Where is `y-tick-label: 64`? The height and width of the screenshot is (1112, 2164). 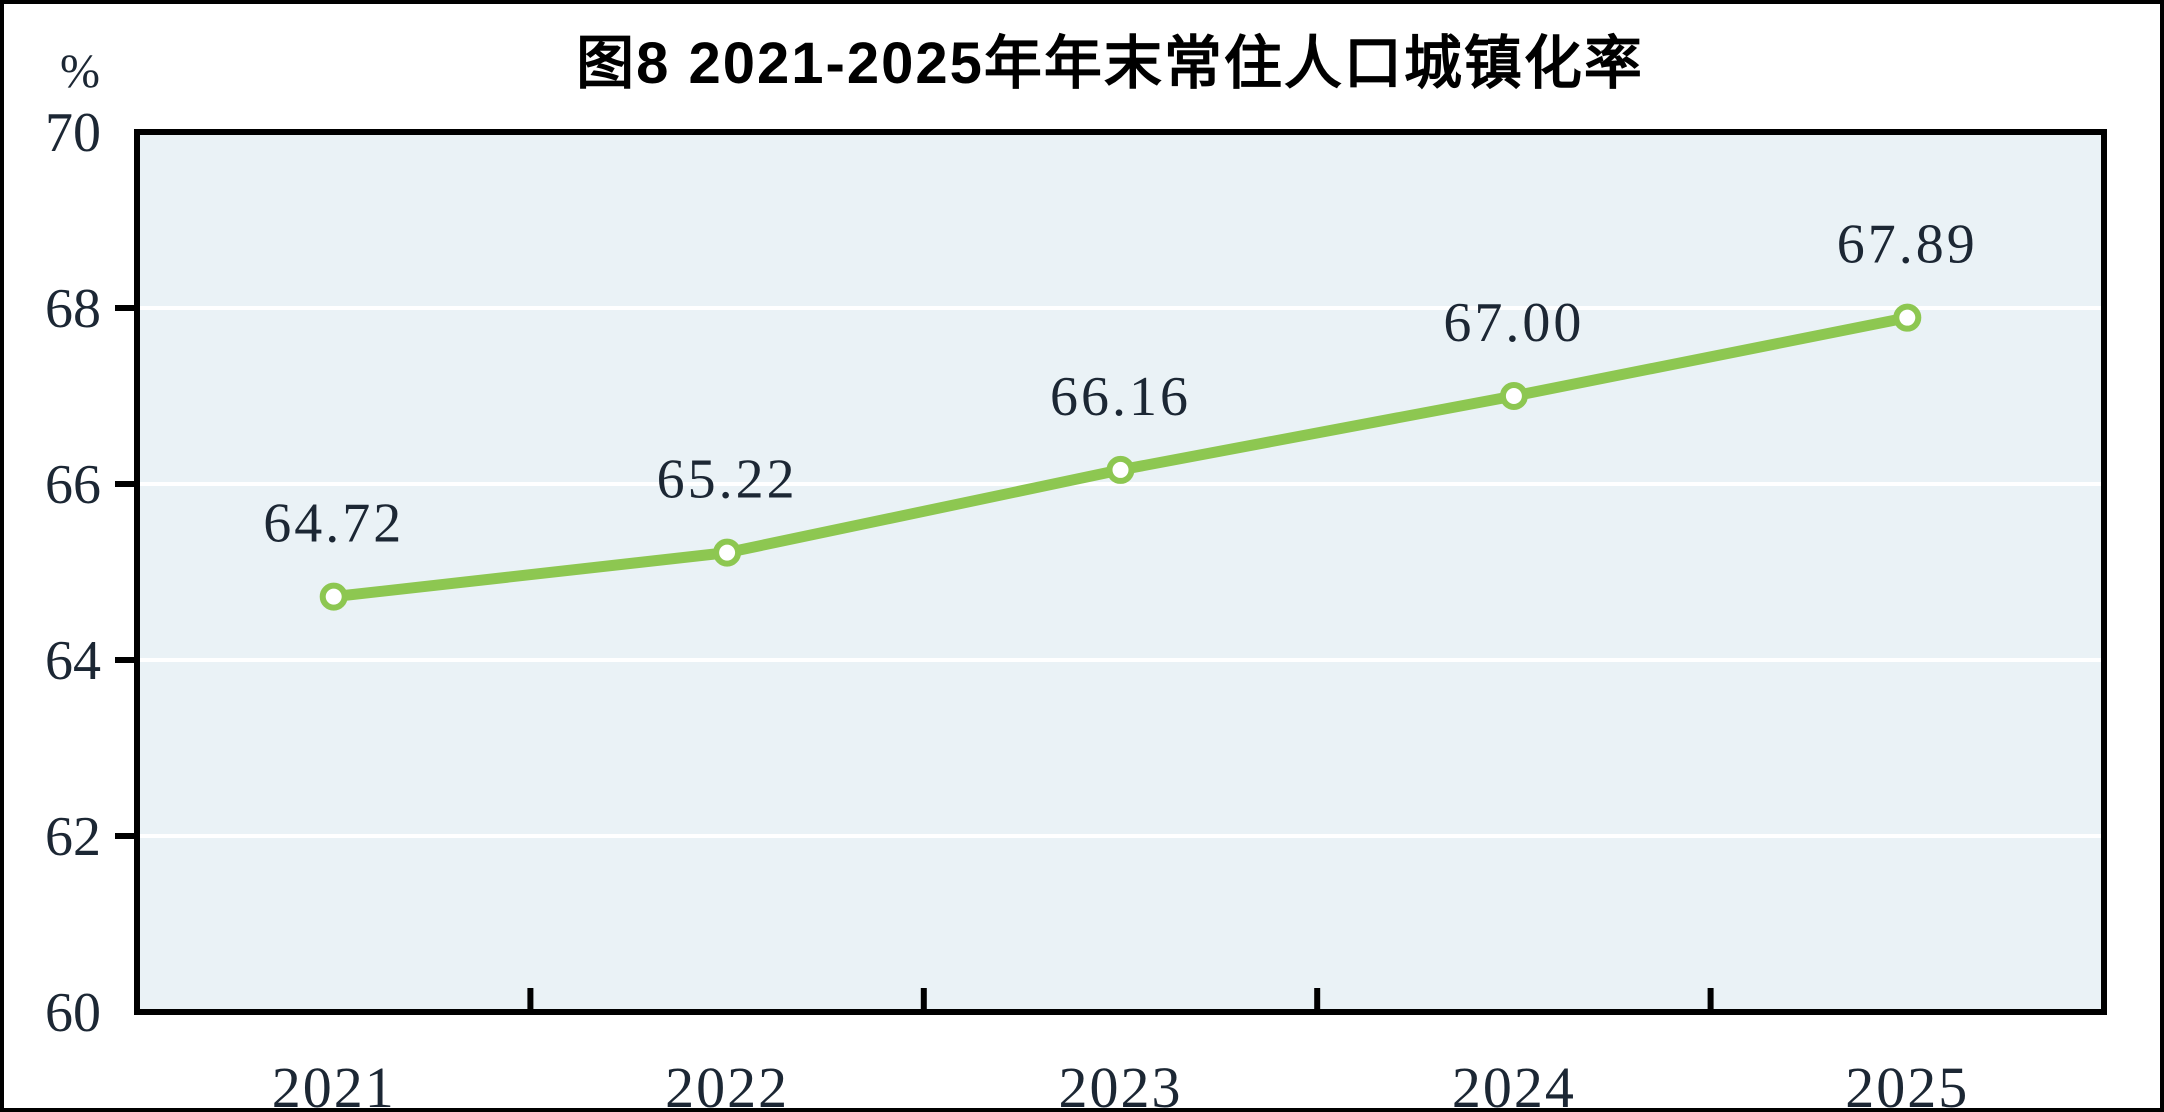 y-tick-label: 64 is located at coordinates (73, 661).